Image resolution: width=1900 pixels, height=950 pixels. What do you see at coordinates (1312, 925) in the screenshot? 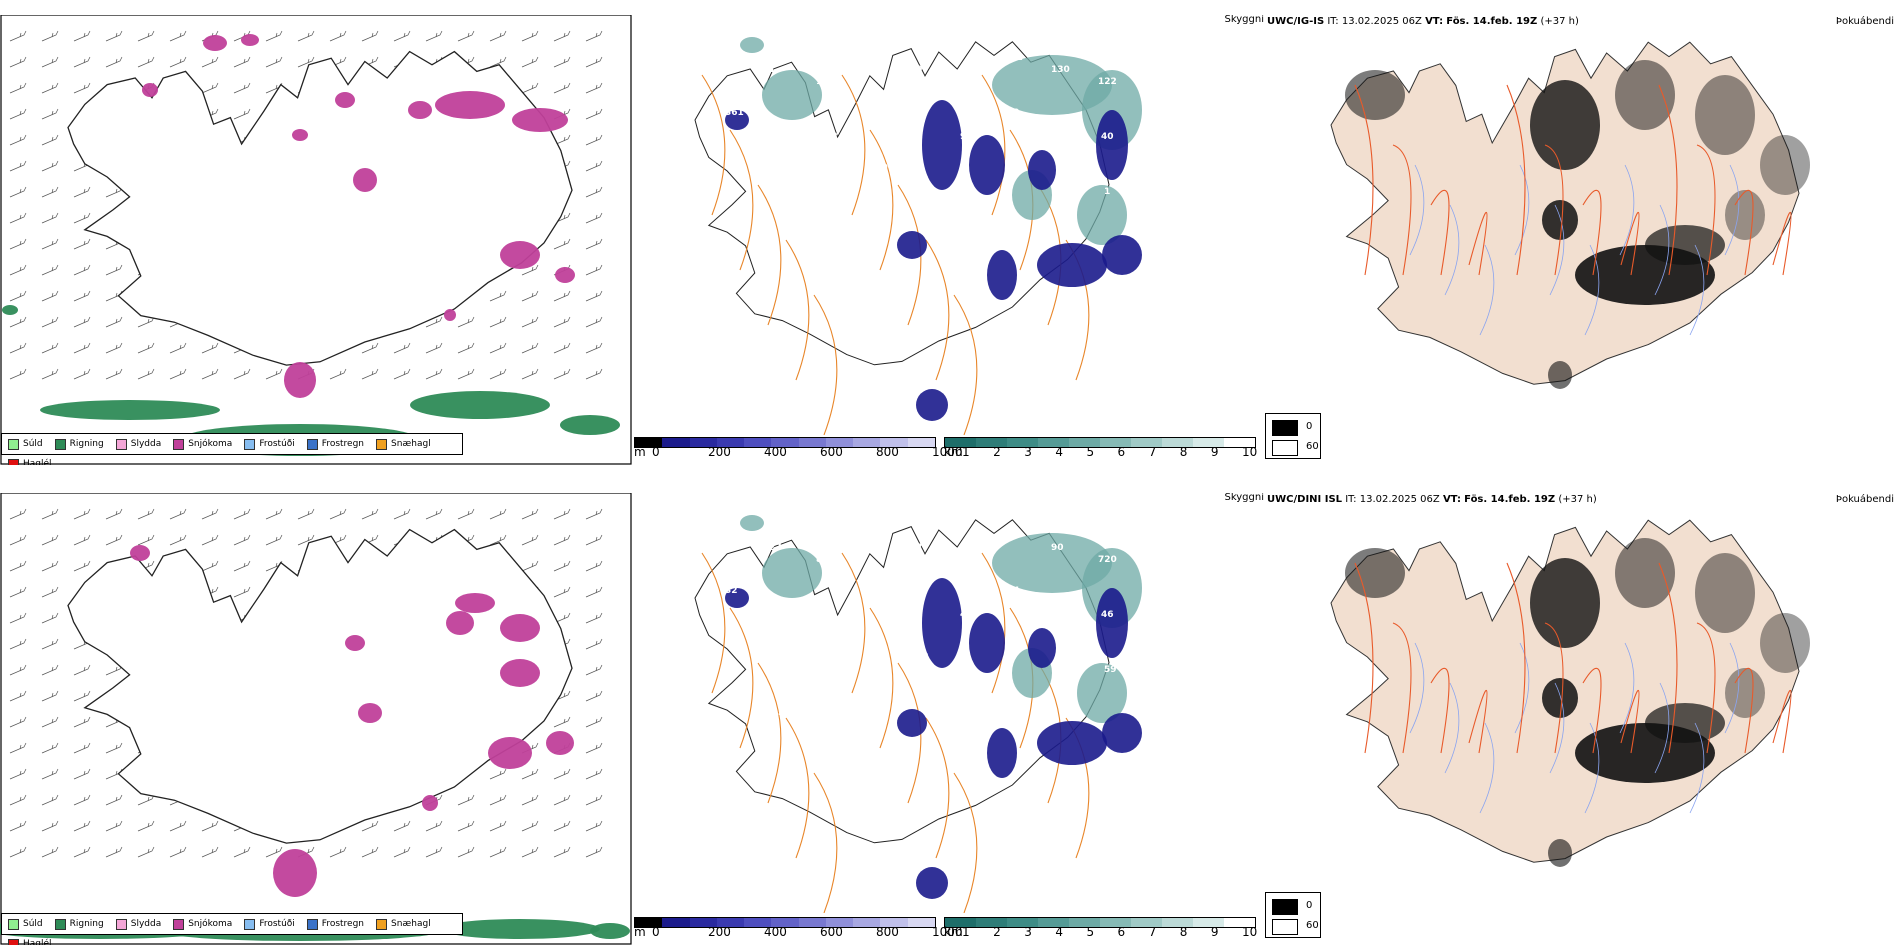
I see `row2-fog-key-label-60: 60` at bounding box center [1312, 925].